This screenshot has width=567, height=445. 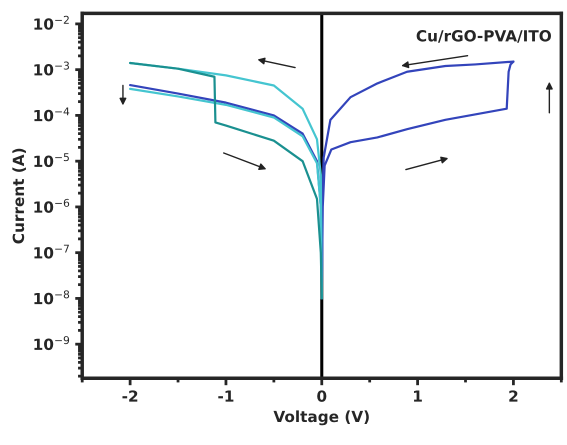 What do you see at coordinates (226, 396) in the screenshot?
I see `x-tick-label: -1` at bounding box center [226, 396].